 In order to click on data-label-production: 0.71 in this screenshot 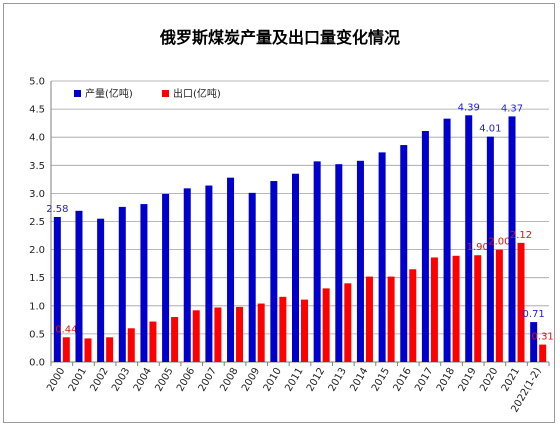, I will do `click(534, 314)`.